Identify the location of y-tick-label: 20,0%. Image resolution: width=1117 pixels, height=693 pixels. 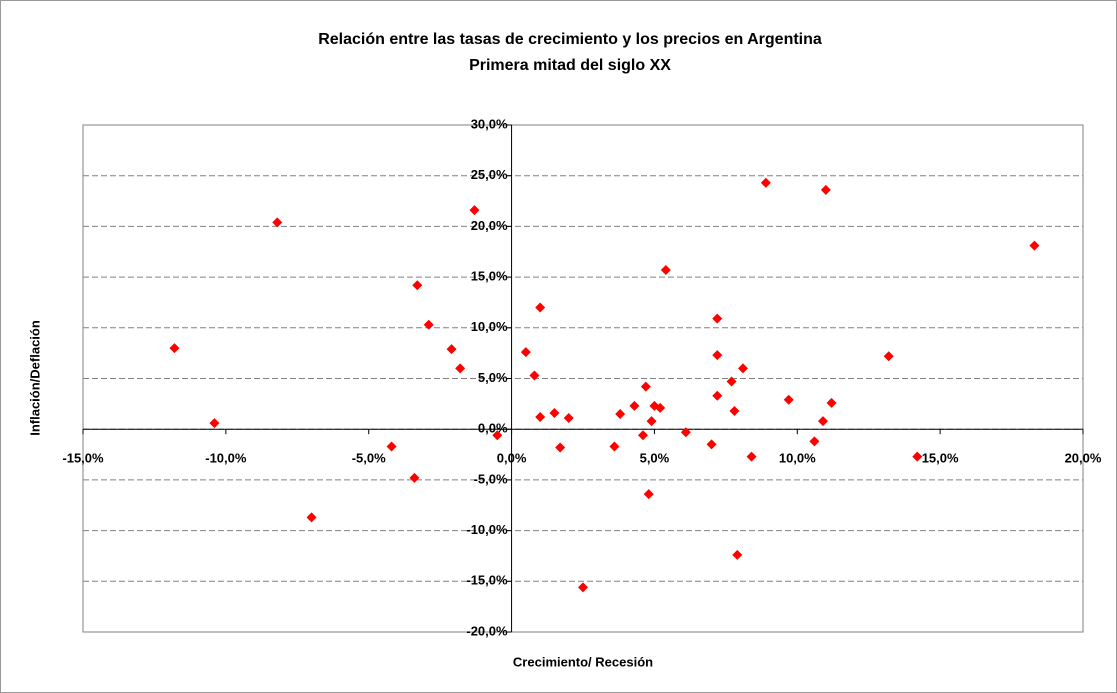
(489, 225).